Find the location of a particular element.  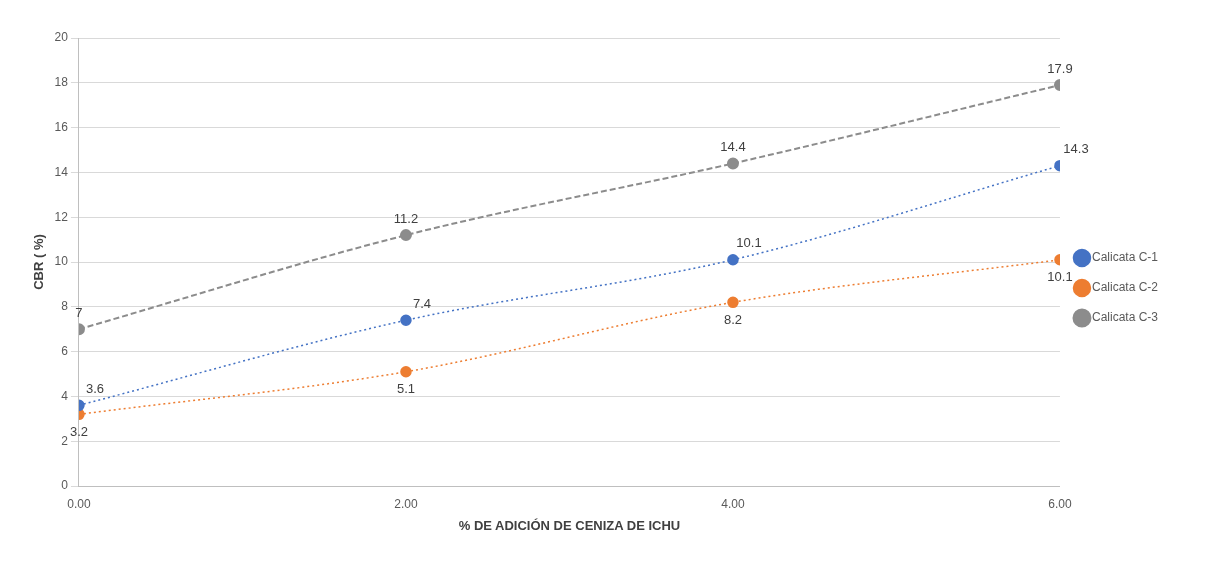

data-label: 14.3 is located at coordinates (1076, 149).